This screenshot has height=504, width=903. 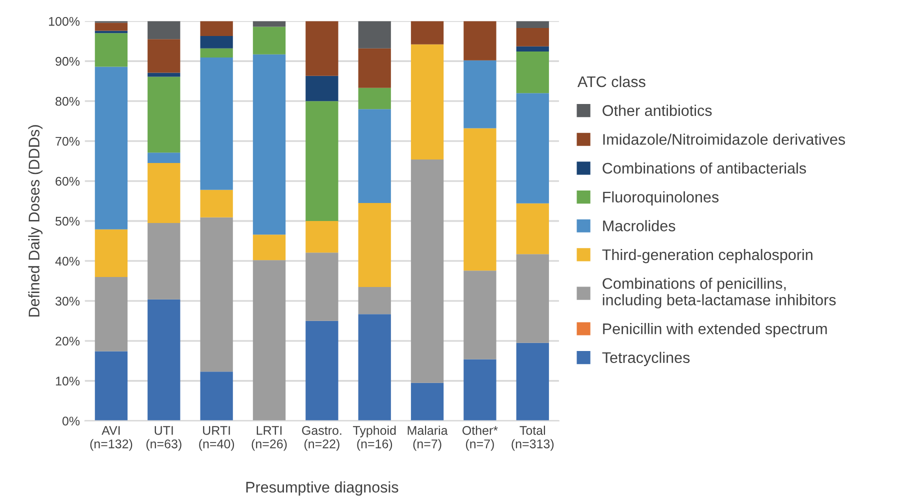 What do you see at coordinates (269, 438) in the screenshot?
I see `x-tick-label: LRTI (n=26)` at bounding box center [269, 438].